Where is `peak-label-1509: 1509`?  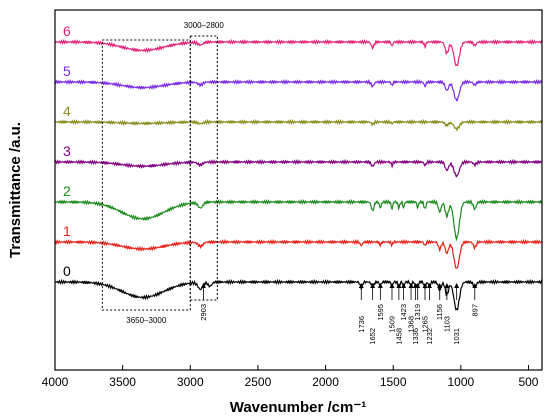 peak-label-1509: 1509 is located at coordinates (391, 324).